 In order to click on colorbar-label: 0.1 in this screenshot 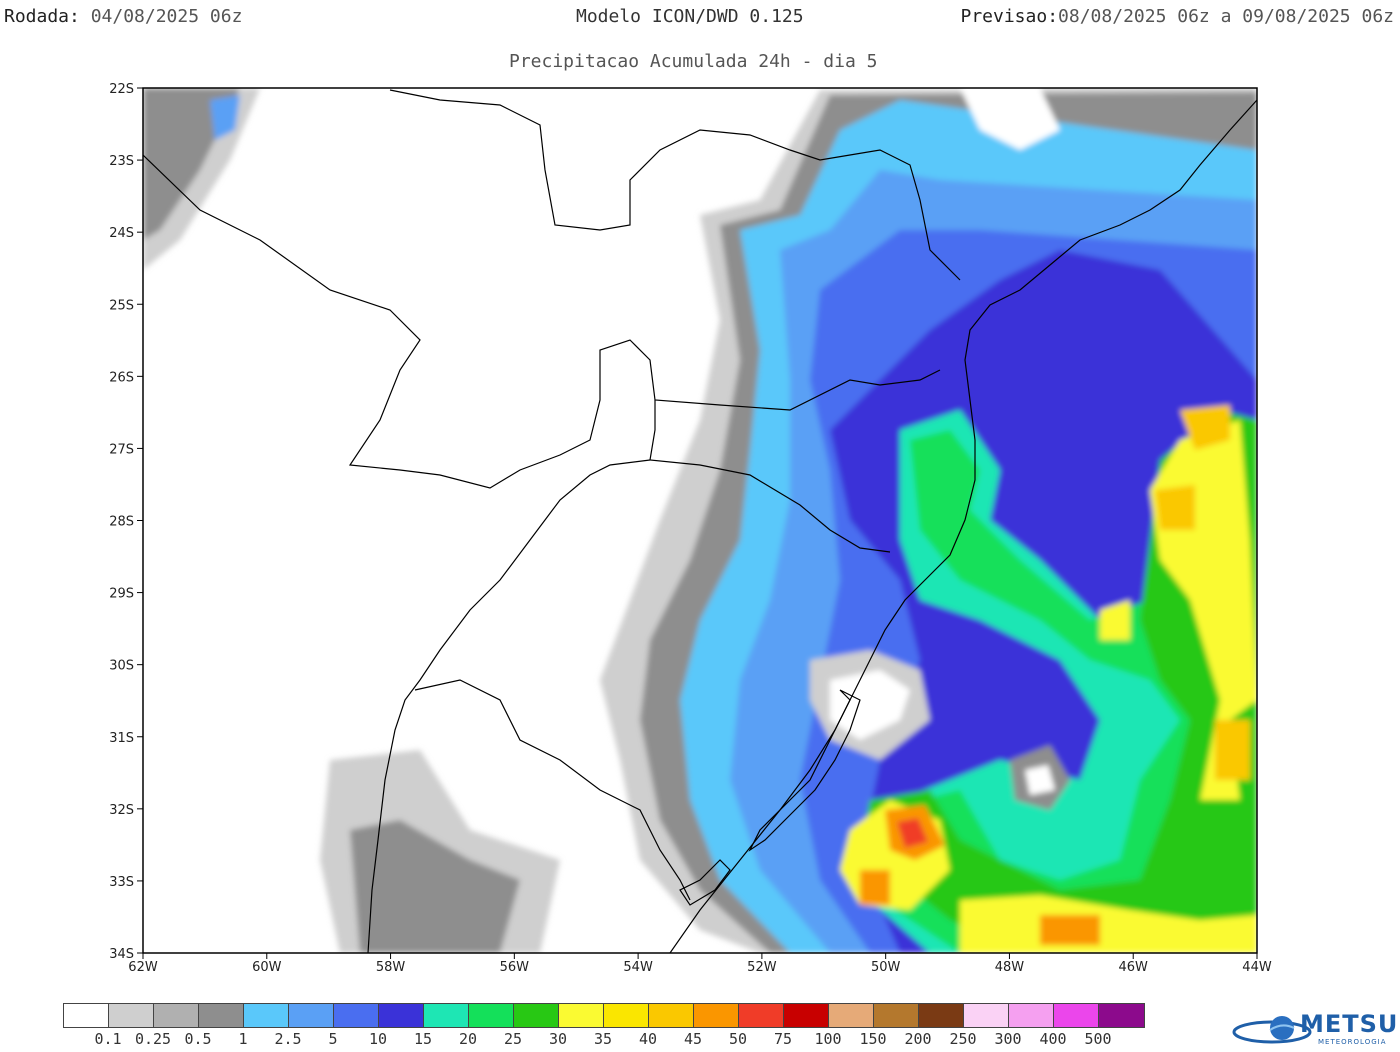, I will do `click(108, 1039)`.